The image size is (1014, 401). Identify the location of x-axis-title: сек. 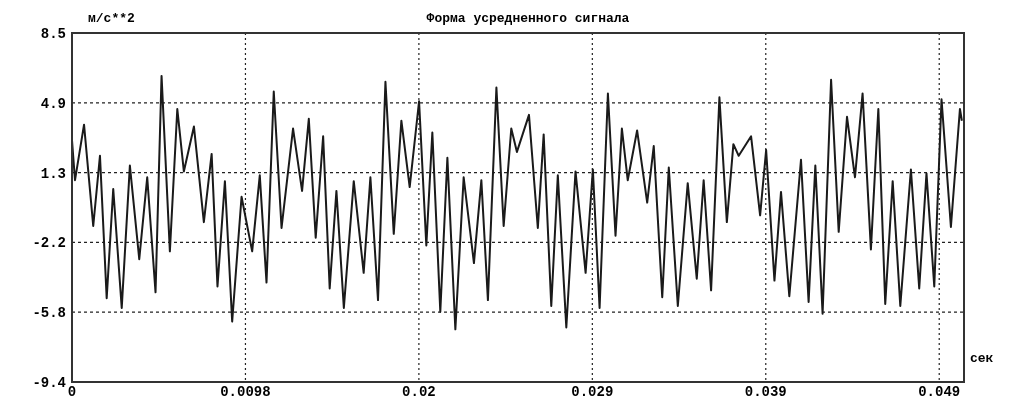
(982, 358).